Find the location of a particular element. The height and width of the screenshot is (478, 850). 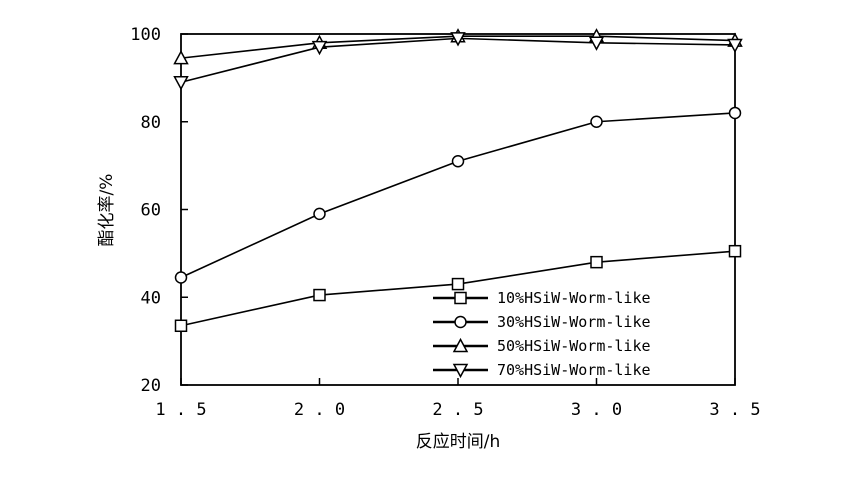

x-tick-label: 3 . 0 is located at coordinates (596, 410).